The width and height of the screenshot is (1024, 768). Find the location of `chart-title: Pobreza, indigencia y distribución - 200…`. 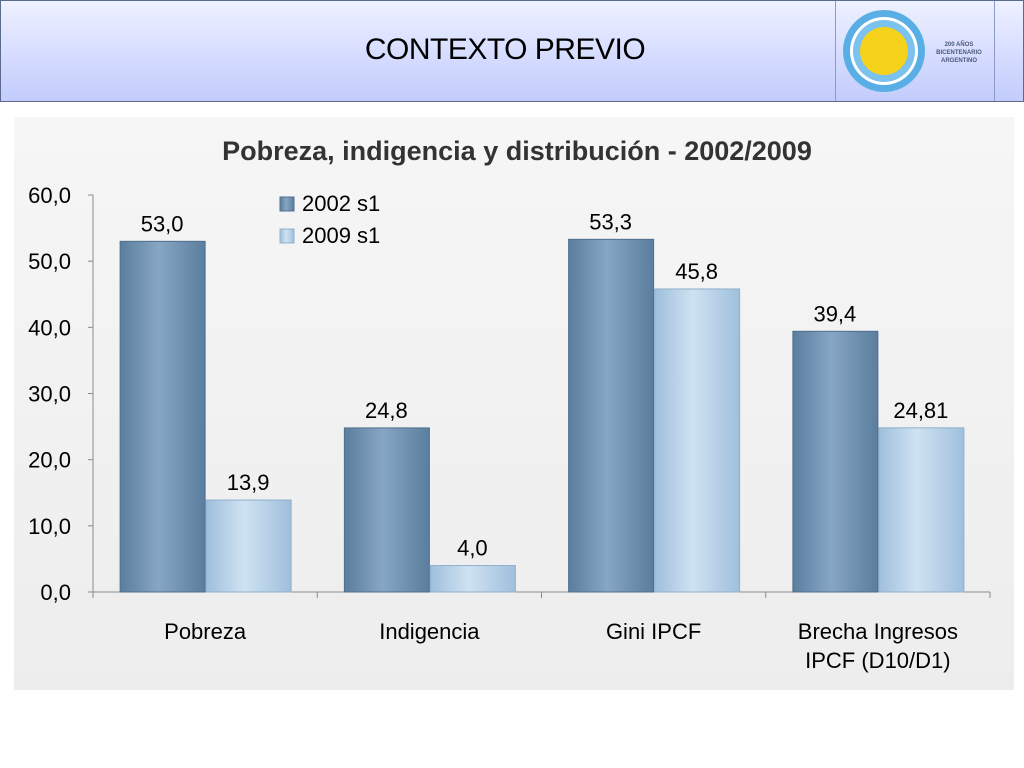

chart-title: Pobreza, indigencia y distribución - 200… is located at coordinates (517, 151).